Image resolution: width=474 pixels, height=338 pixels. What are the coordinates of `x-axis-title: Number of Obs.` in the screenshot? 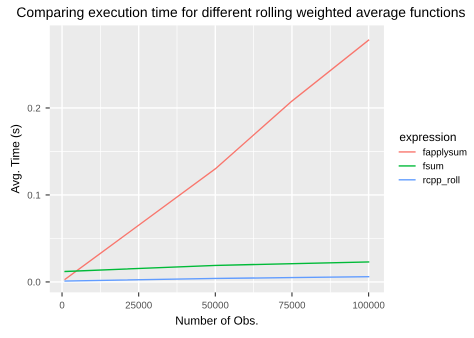 It's located at (217, 320).